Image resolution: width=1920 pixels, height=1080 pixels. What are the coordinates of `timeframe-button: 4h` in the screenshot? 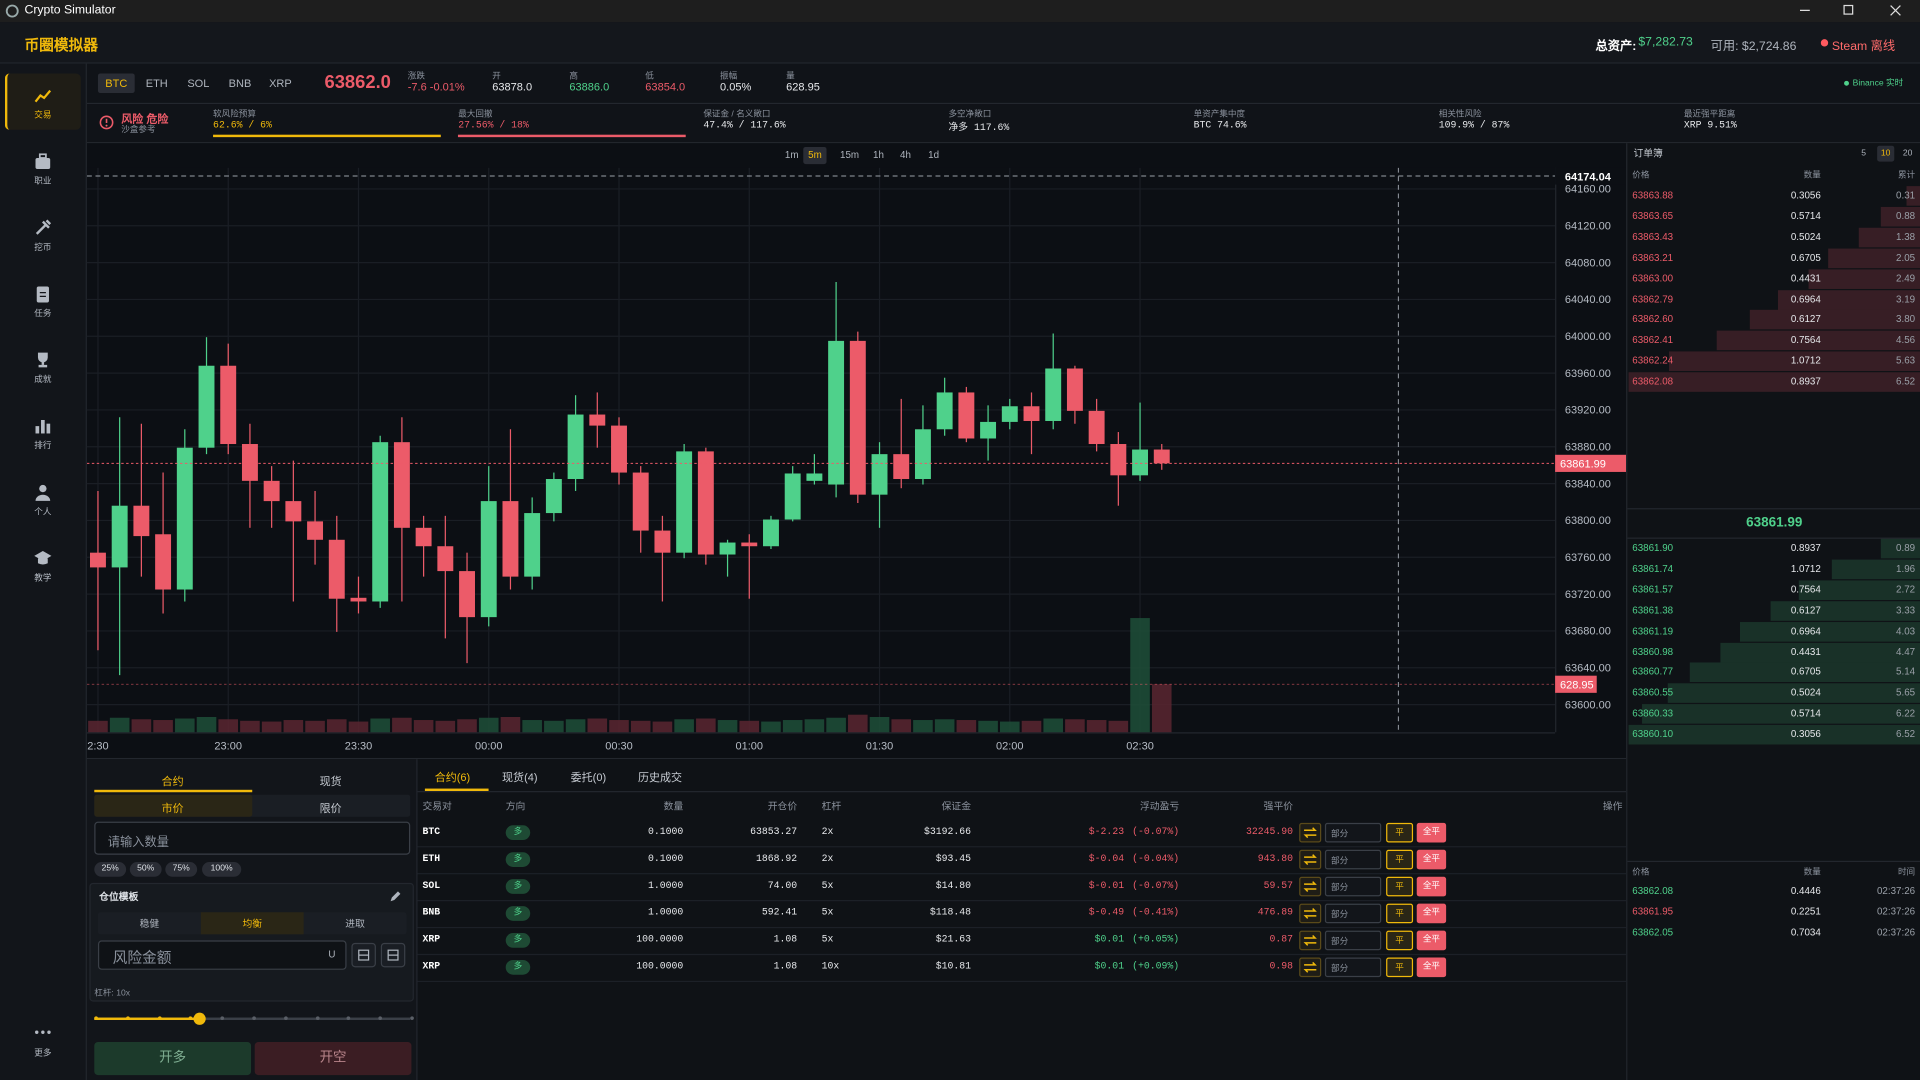 It's located at (905, 155).